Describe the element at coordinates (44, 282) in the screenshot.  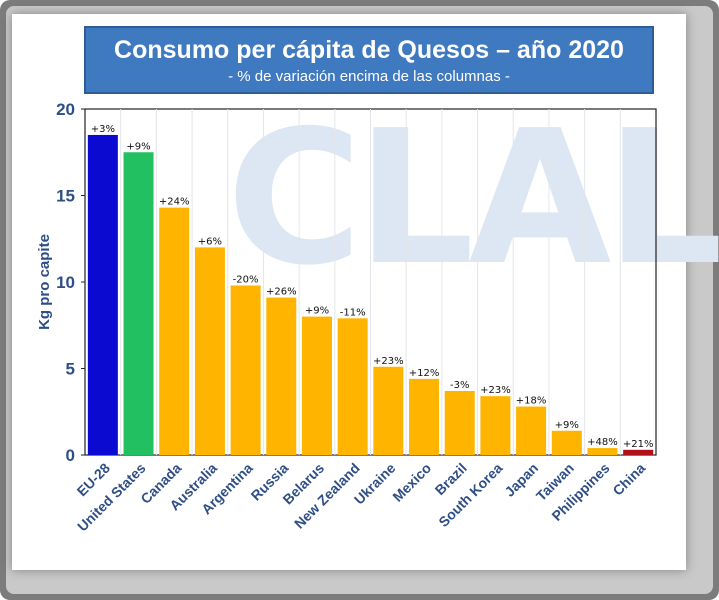
I see `y-axis-title: Kg pro capite` at that location.